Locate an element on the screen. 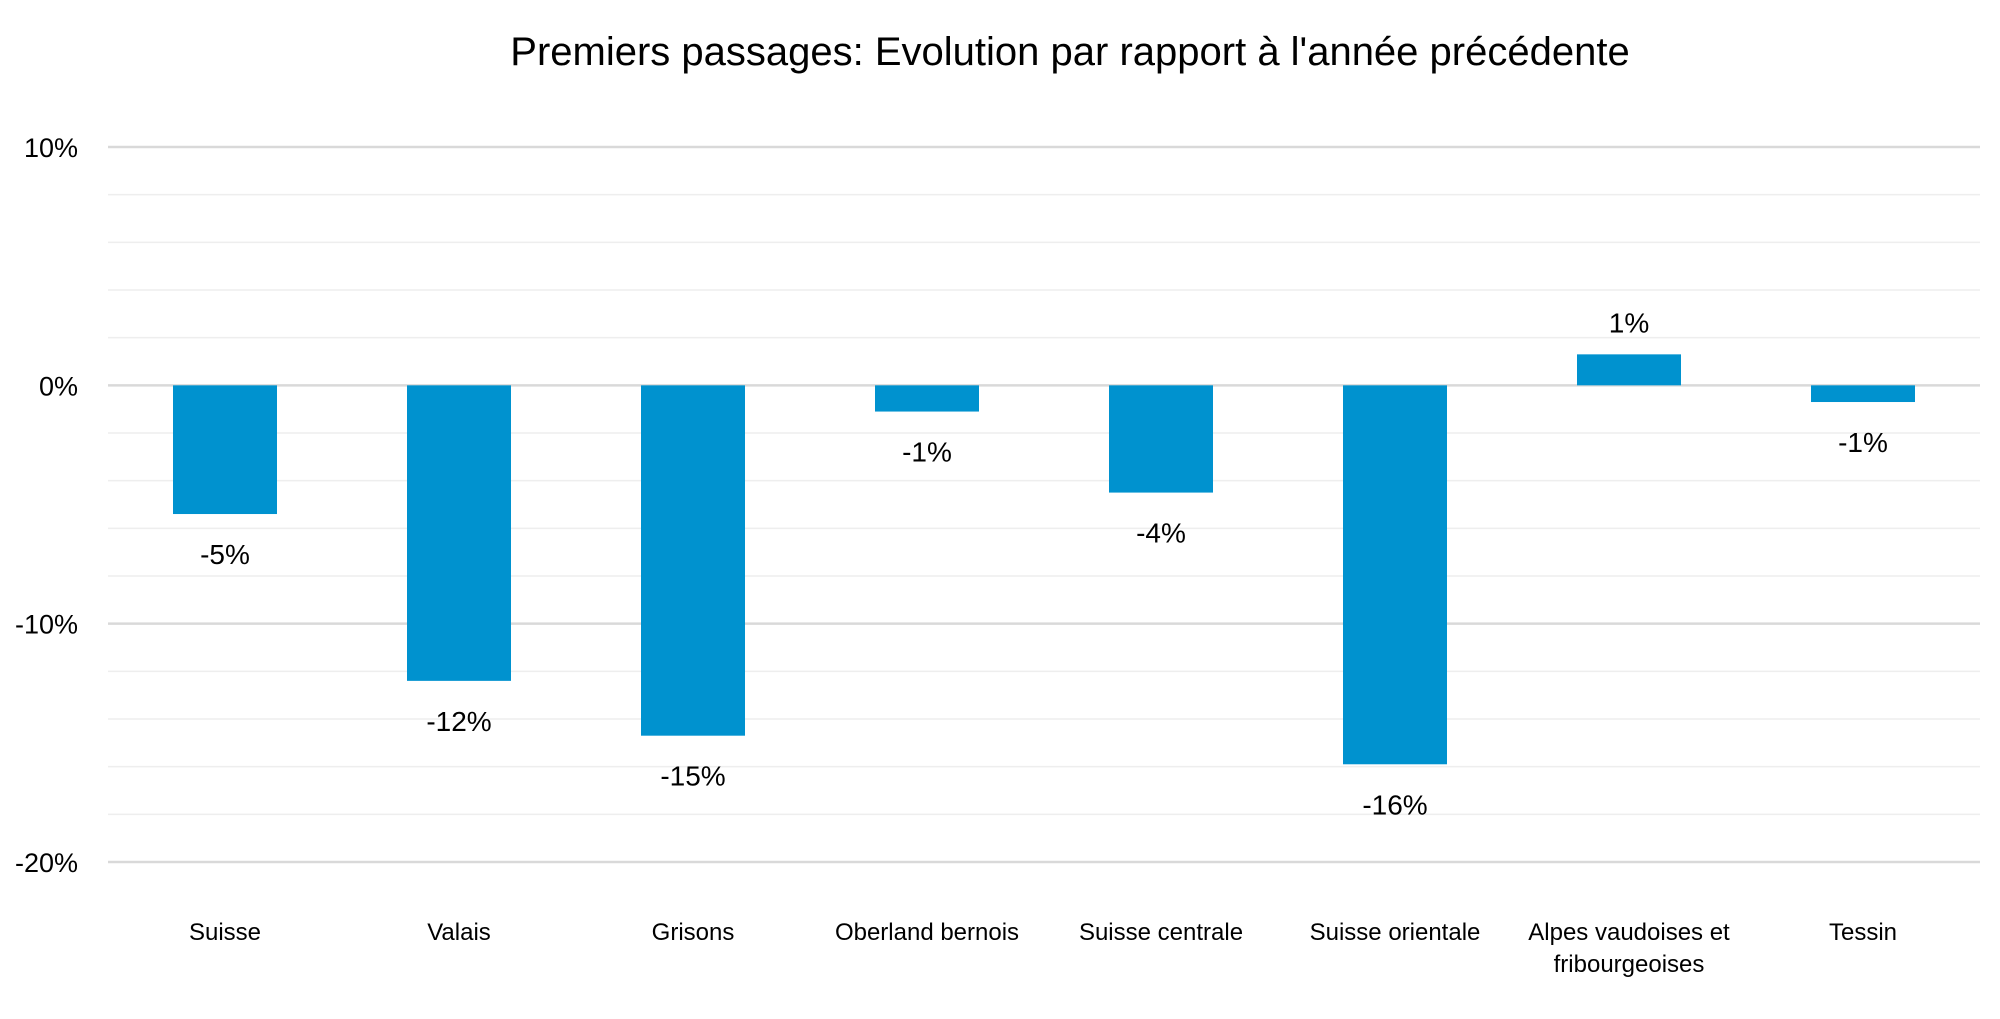 This screenshot has height=1019, width=2000. category-label: fribourgeoises is located at coordinates (1629, 964).